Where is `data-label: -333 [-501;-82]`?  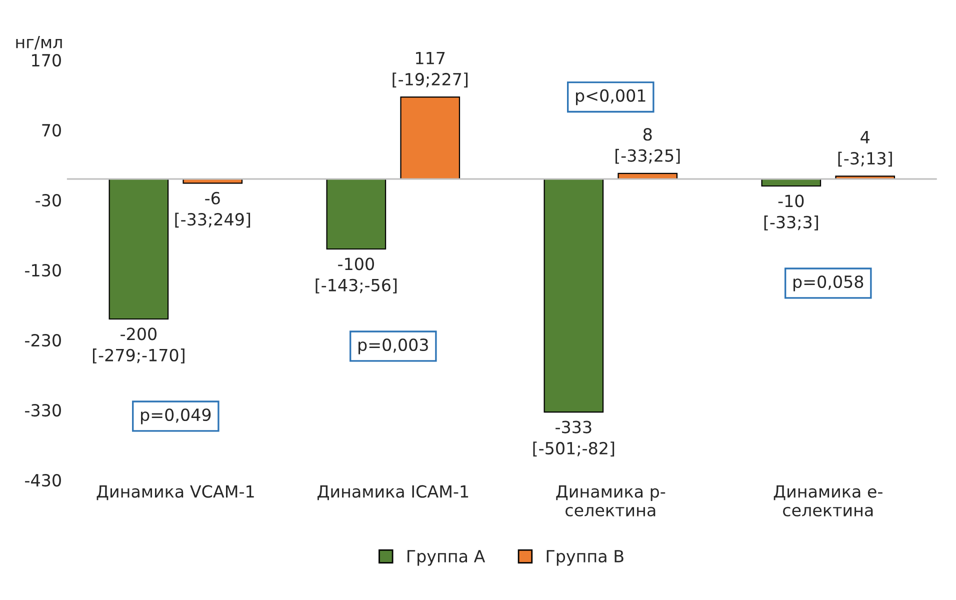
data-label: -333 [-501;-82] is located at coordinates (573, 438).